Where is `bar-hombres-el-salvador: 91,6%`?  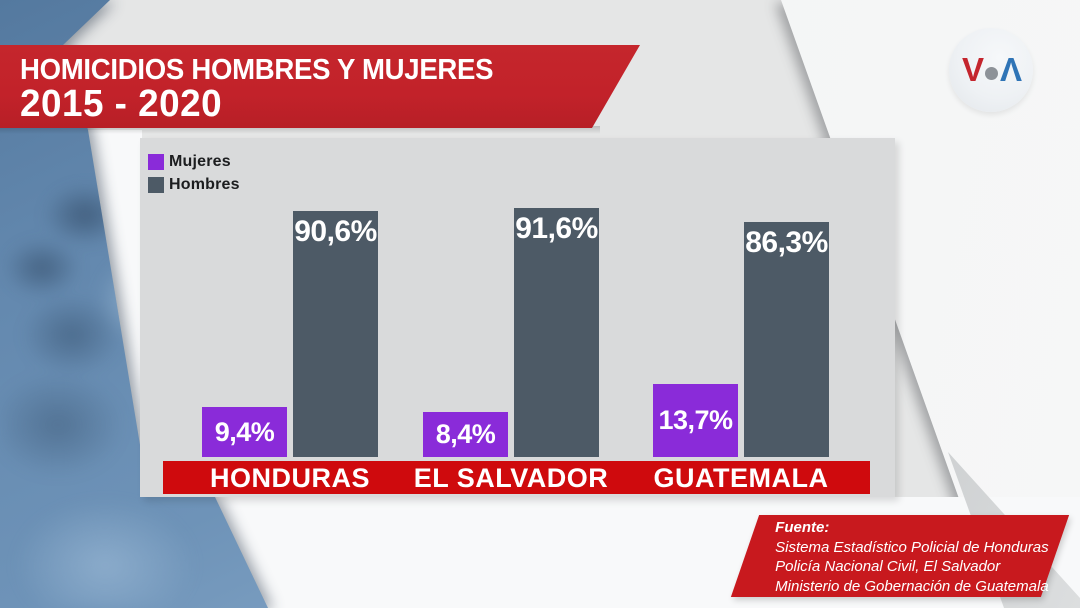
bar-hombres-el-salvador: 91,6% is located at coordinates (556, 332).